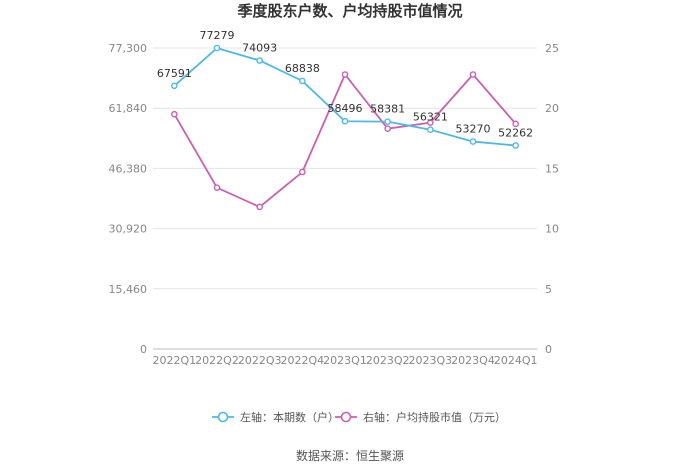 The image size is (700, 473). I want to click on x-tick-label: 2024Q1, so click(516, 360).